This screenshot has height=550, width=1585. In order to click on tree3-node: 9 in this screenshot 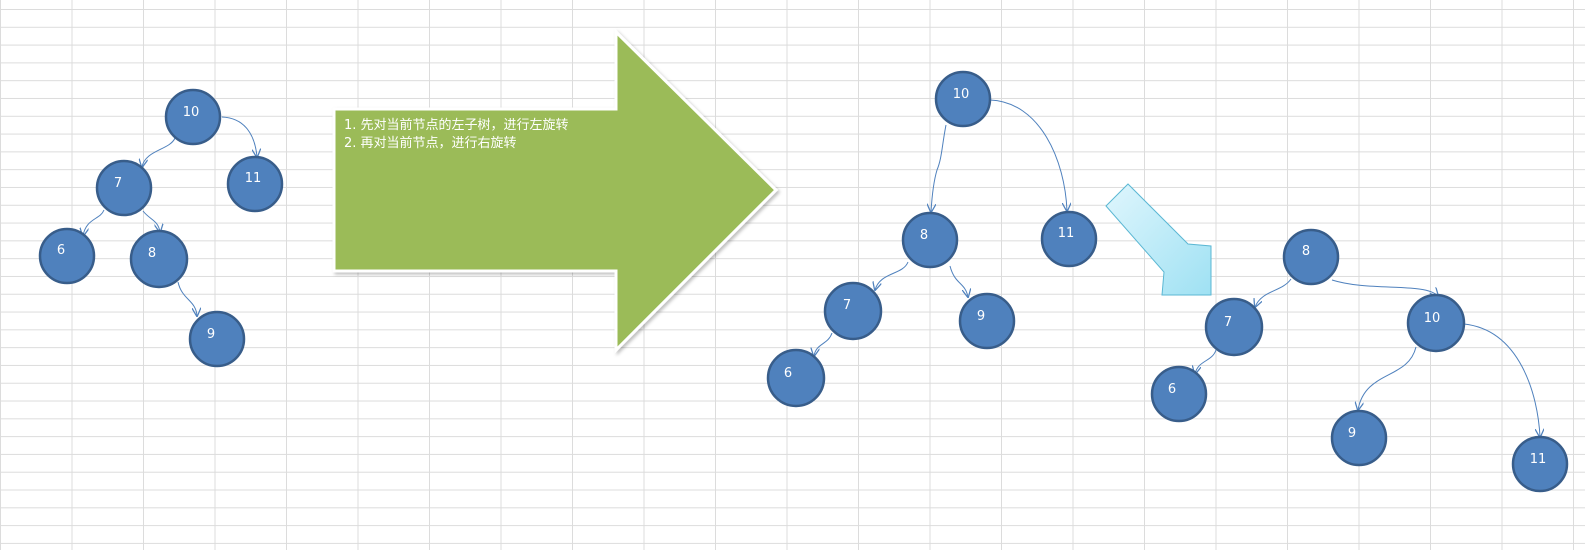, I will do `click(1359, 438)`.